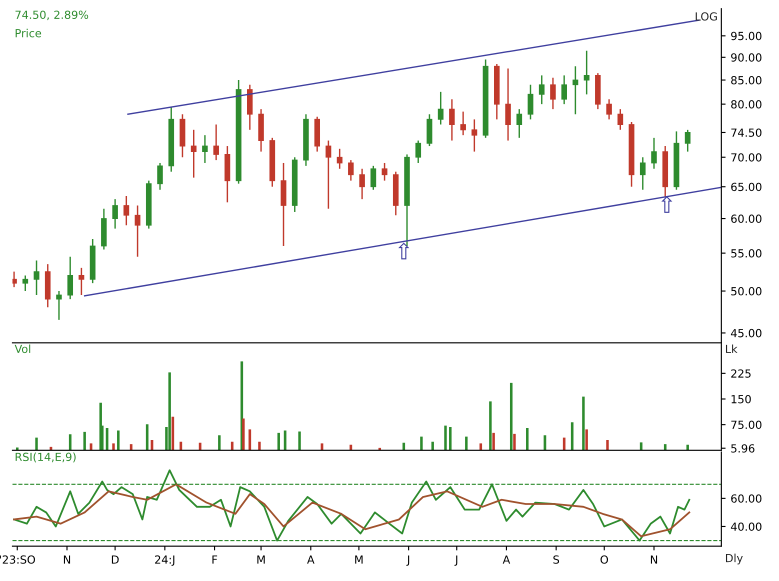 Image resolution: width=779 pixels, height=581 pixels. What do you see at coordinates (18, 559) in the screenshot?
I see `x-tick-label: '23:SO` at bounding box center [18, 559].